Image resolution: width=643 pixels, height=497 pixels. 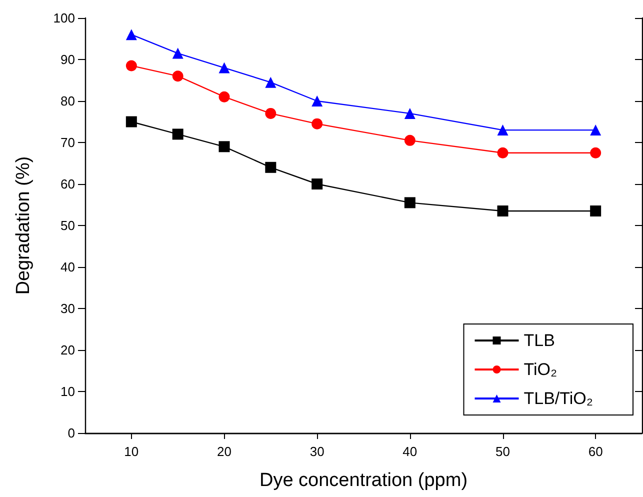 What do you see at coordinates (64, 18) in the screenshot?
I see `y-tick-label: 100` at bounding box center [64, 18].